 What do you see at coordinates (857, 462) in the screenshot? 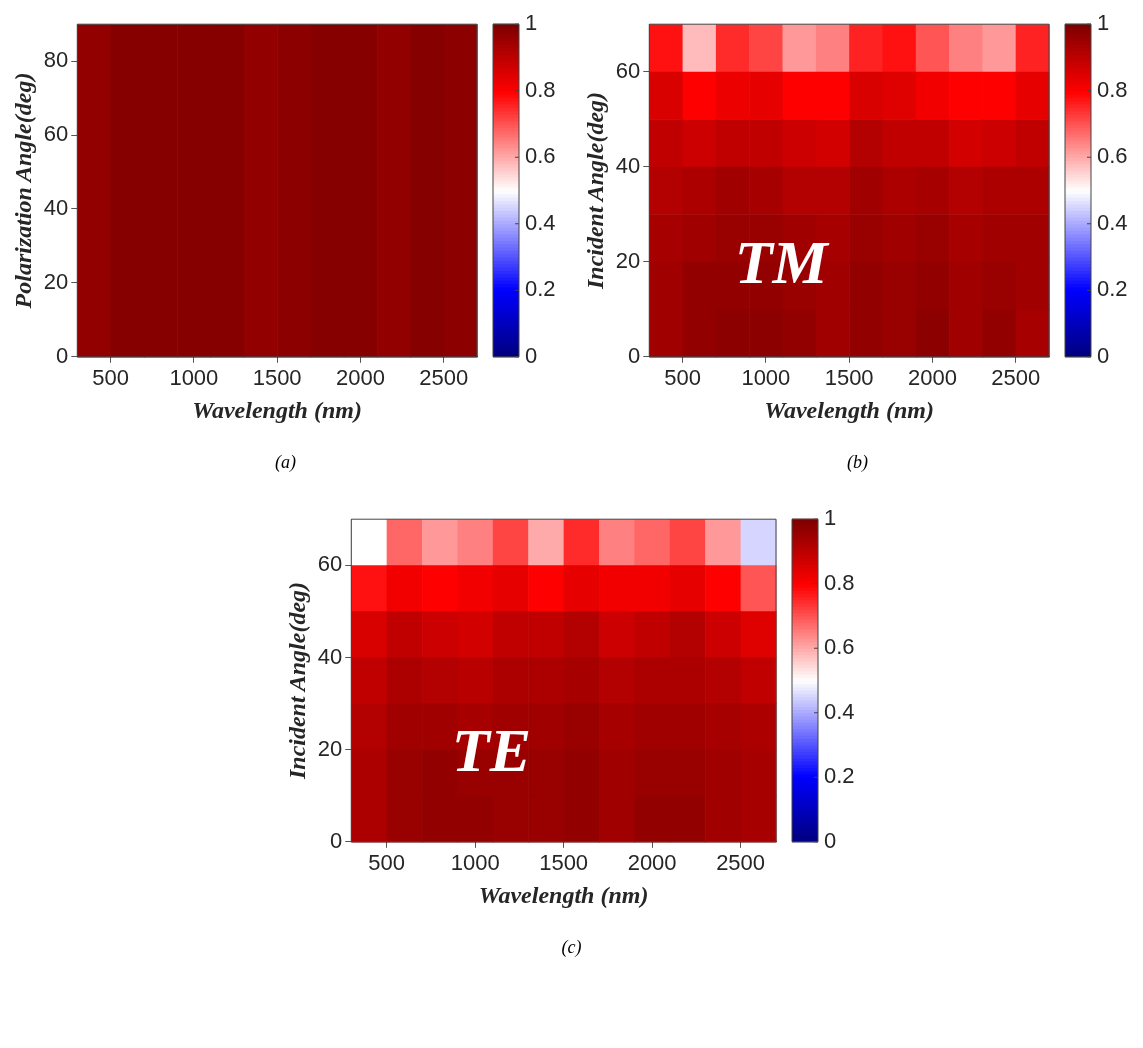
I see `text: (b)` at bounding box center [857, 462].